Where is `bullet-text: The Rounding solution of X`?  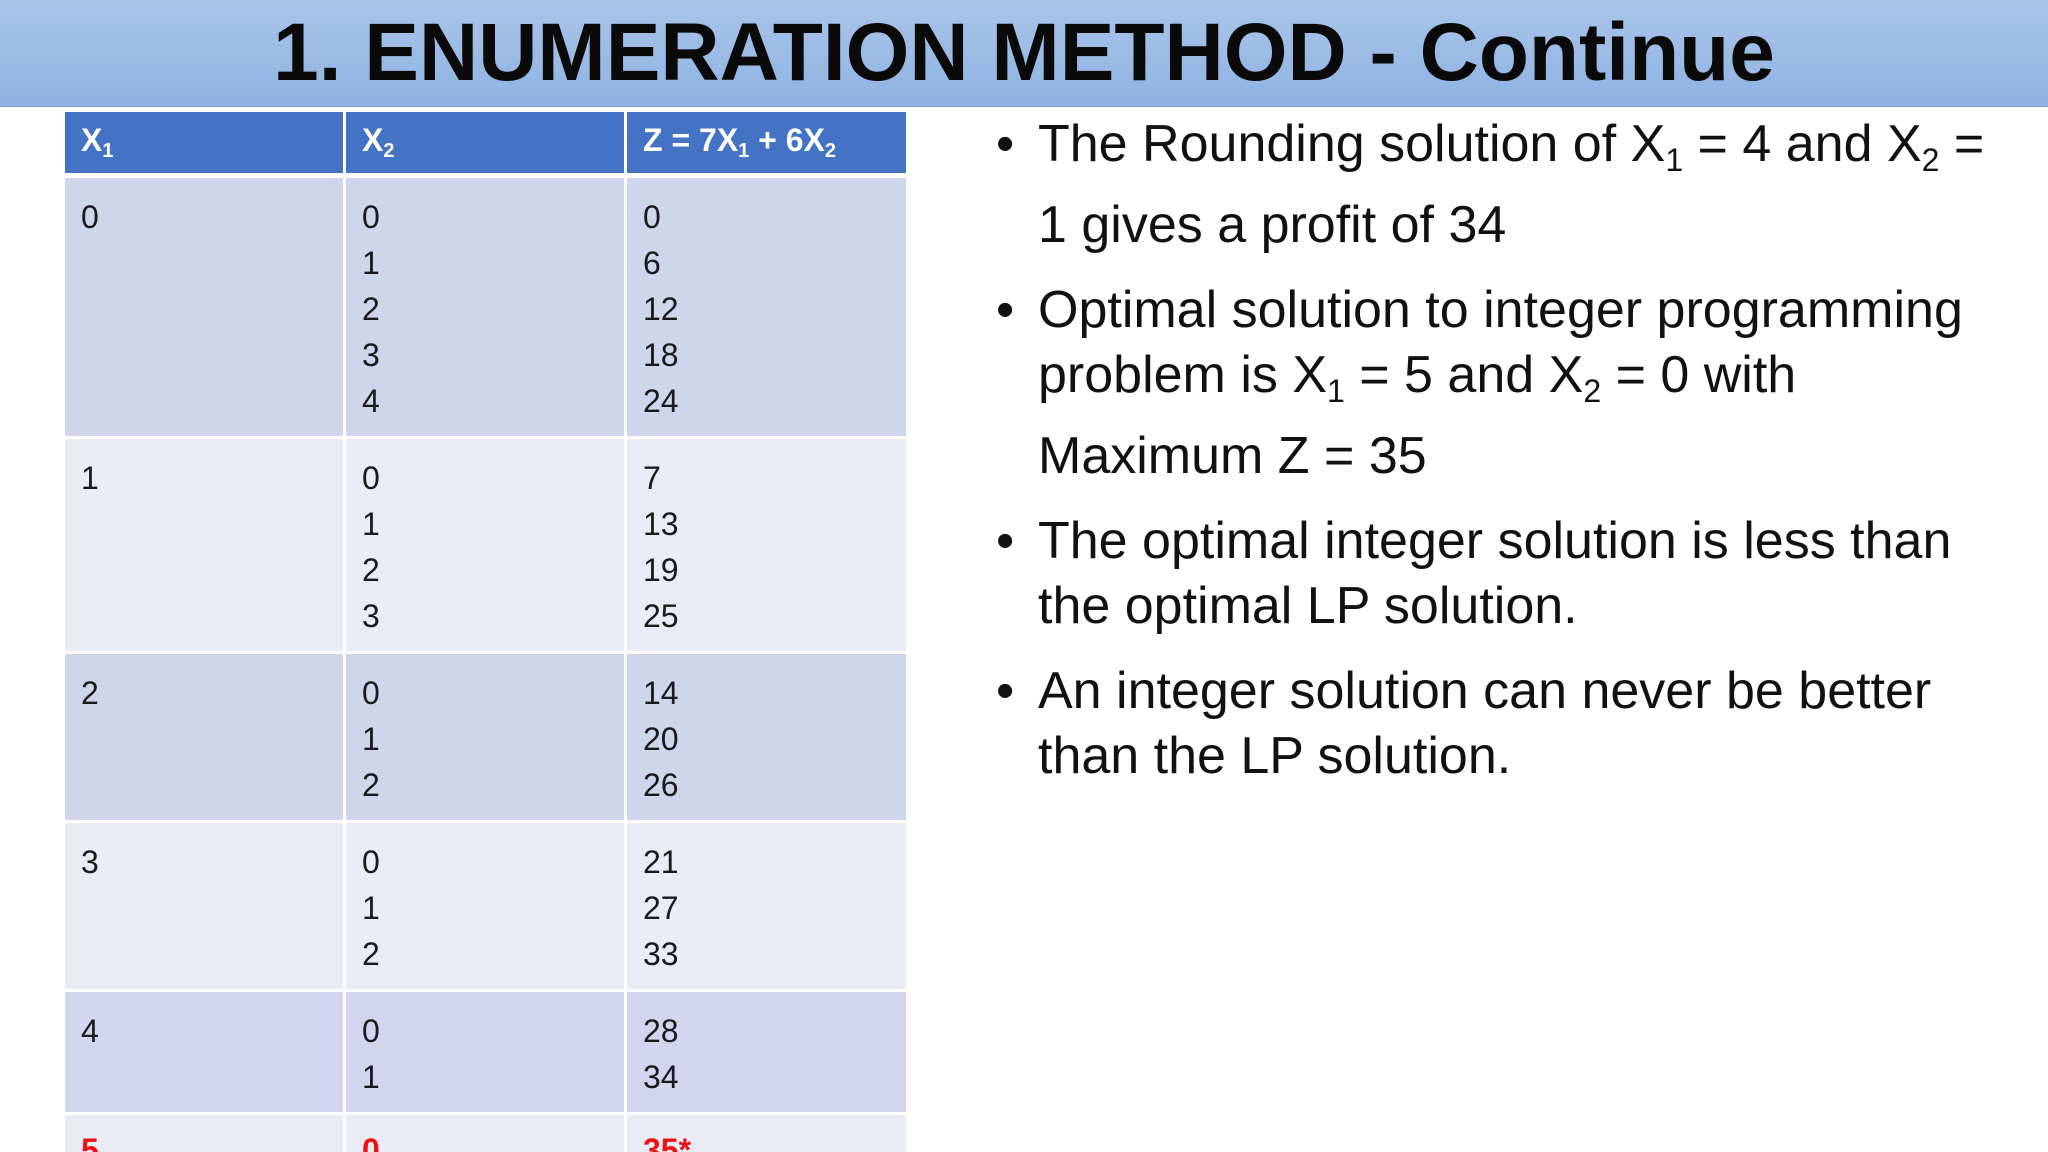
bullet-text: The Rounding solution of X is located at coordinates (1352, 144).